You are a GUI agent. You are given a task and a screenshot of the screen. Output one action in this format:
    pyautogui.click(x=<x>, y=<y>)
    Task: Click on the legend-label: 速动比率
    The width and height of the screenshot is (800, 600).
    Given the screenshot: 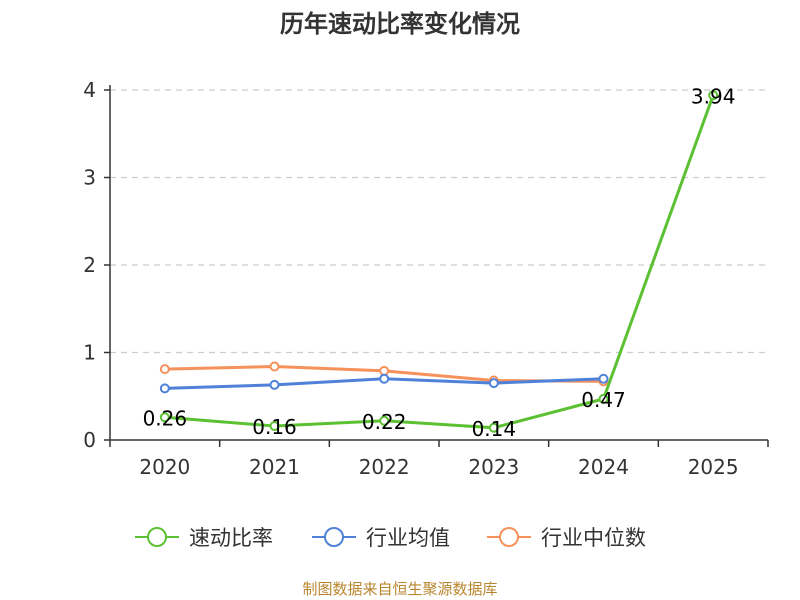 What is the action you would take?
    pyautogui.click(x=231, y=538)
    